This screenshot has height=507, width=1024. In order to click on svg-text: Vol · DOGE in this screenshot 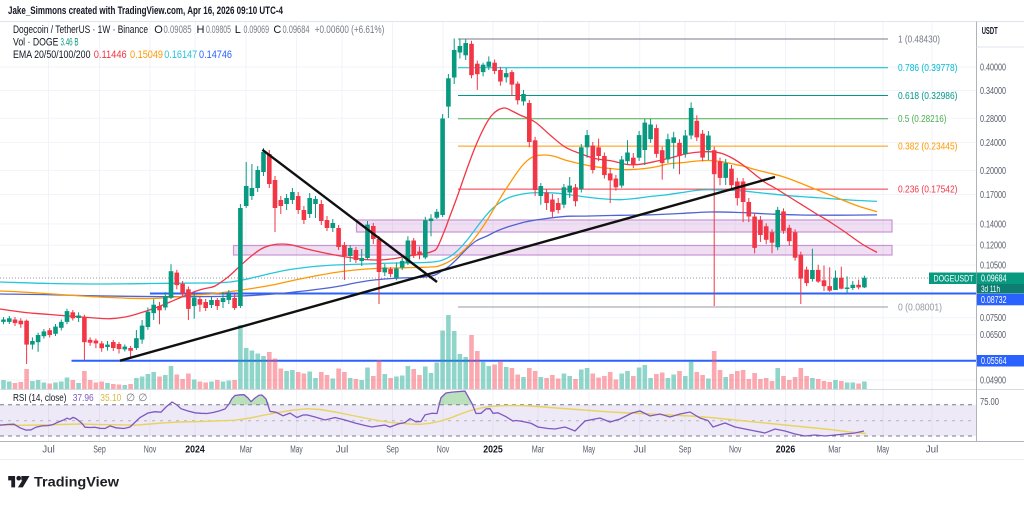, I will do `click(36, 43)`.